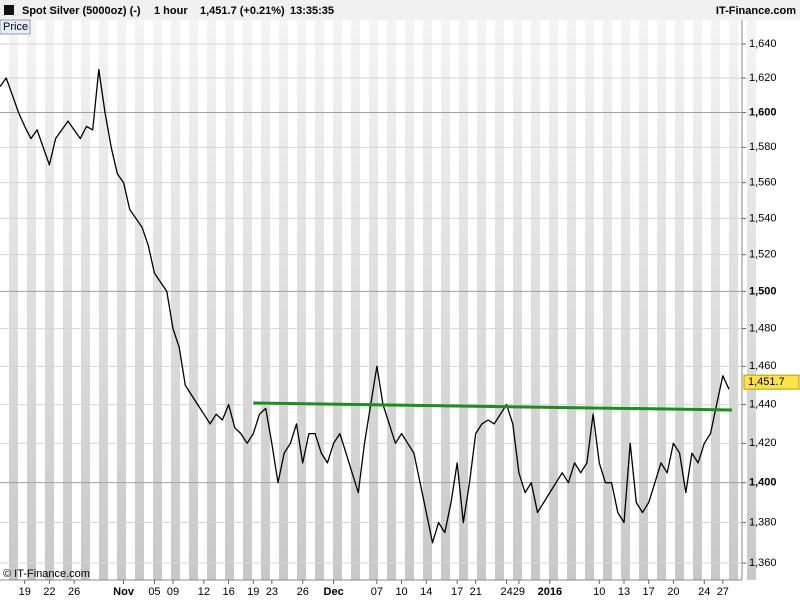 This screenshot has width=800, height=600. What do you see at coordinates (624, 592) in the screenshot?
I see `x-tick-label: 13` at bounding box center [624, 592].